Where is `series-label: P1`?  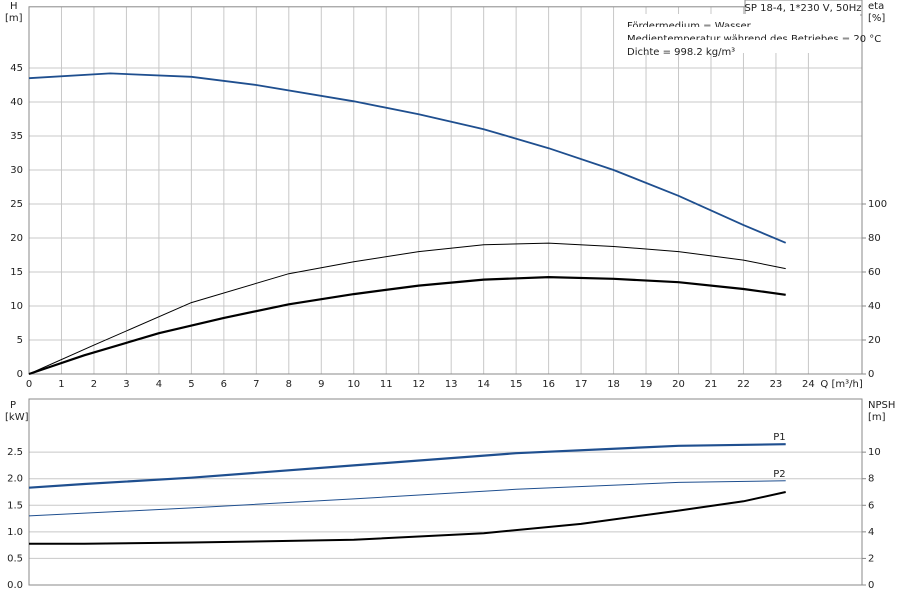 series-label: P1 is located at coordinates (779, 437).